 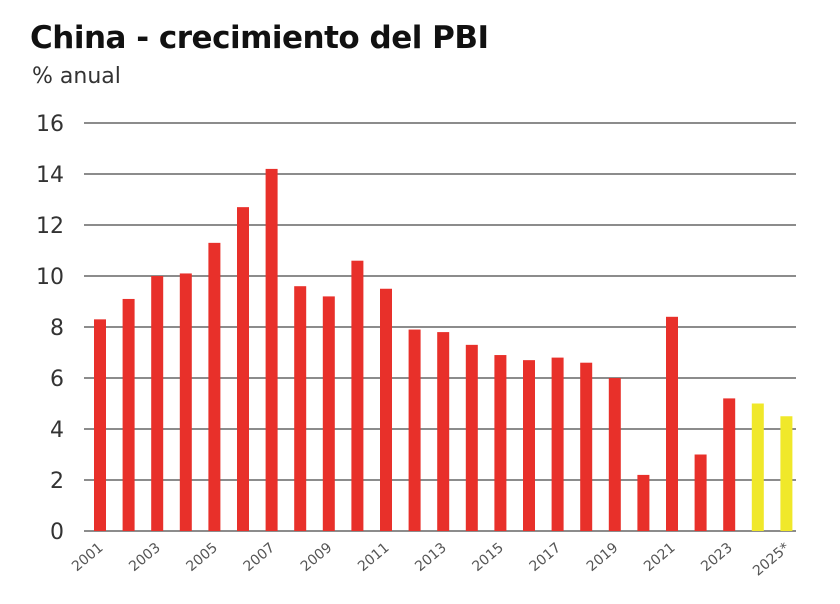 I want to click on chart-subtitle: % anual, so click(x=76, y=76).